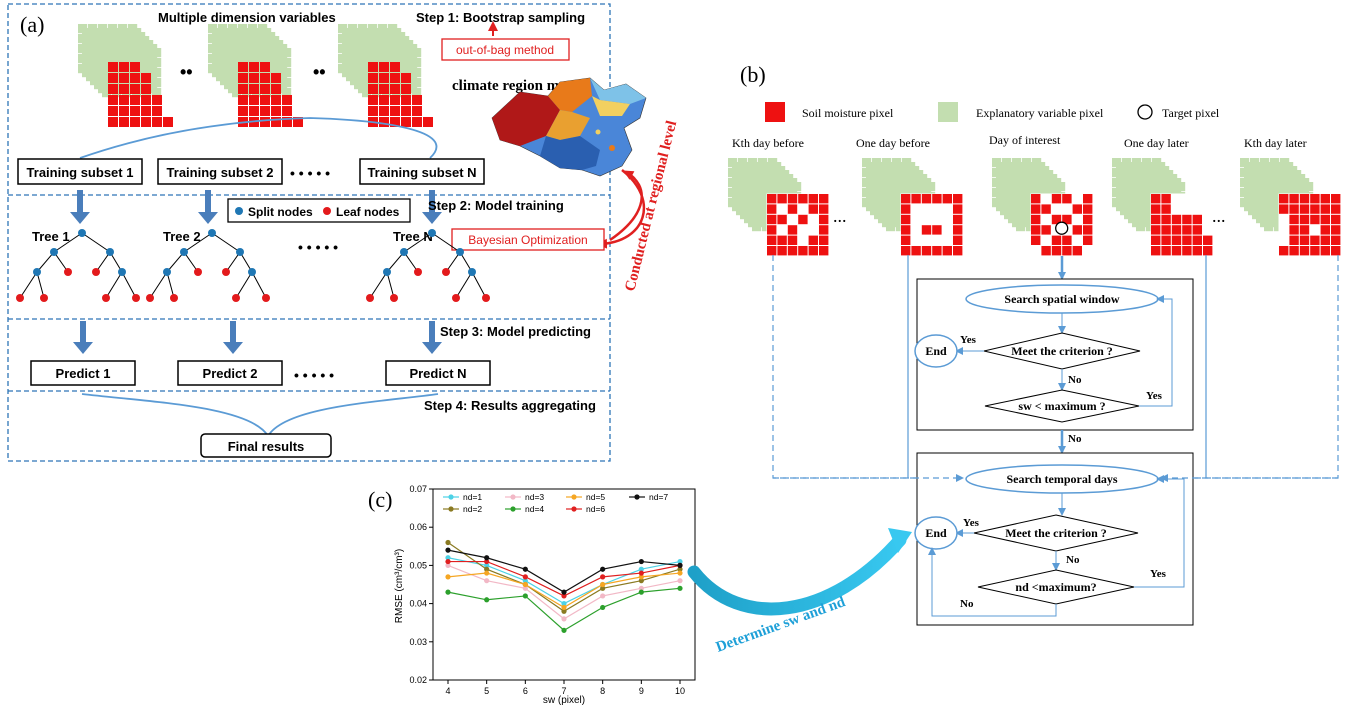 This screenshot has width=1351, height=707. Describe the element at coordinates (797, 574) in the screenshot. I see `determine-arrow-shaft` at that location.